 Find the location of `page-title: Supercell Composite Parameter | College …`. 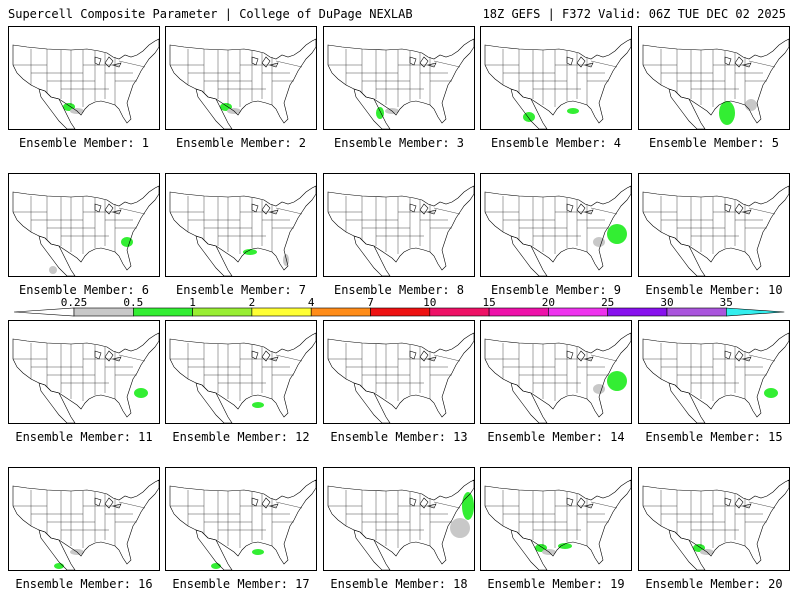

page-title: Supercell Composite Parameter | College … is located at coordinates (210, 14).